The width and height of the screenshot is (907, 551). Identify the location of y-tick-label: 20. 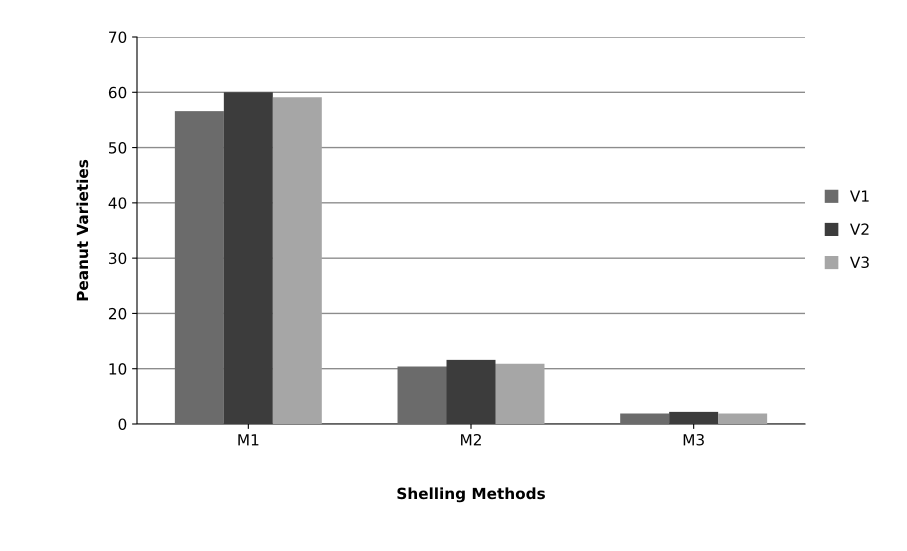
(117, 314).